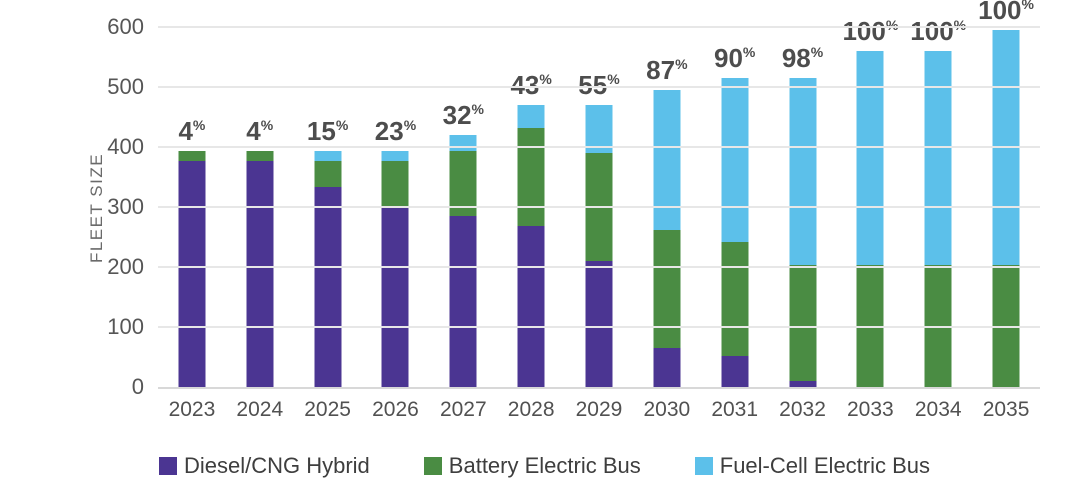  I want to click on bar-column-2026: 23% 2026, so click(396, 224).